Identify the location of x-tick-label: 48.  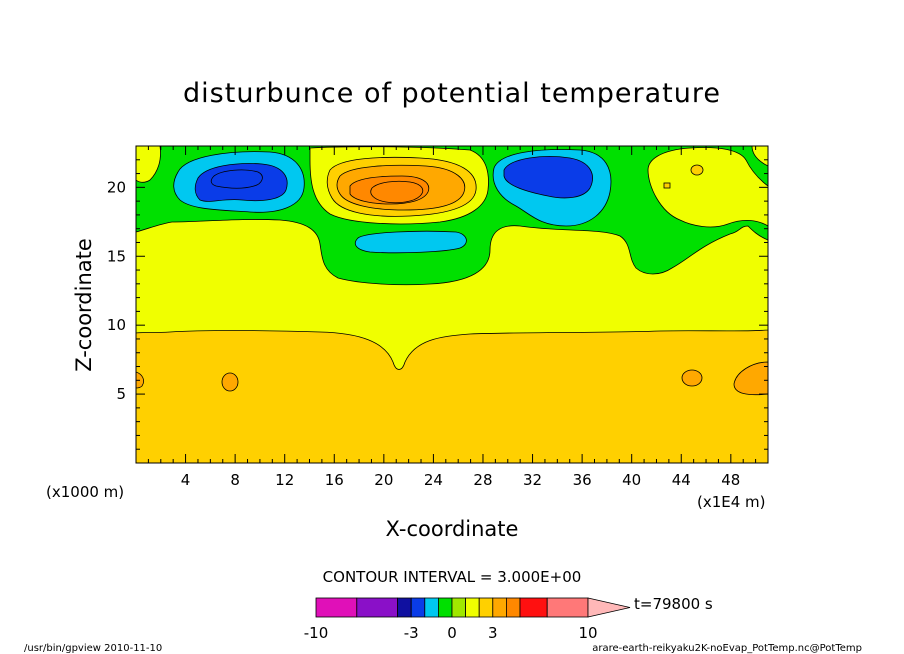
(730, 480).